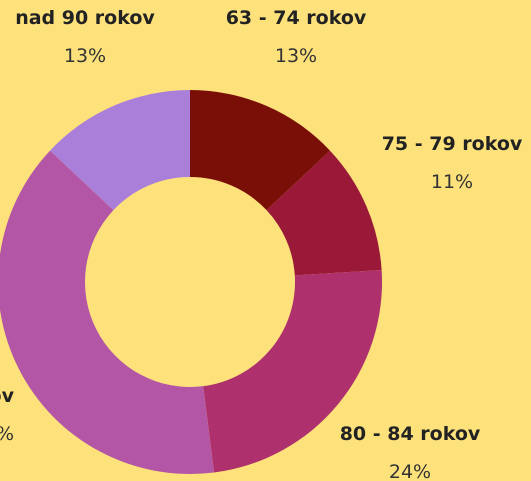 The height and width of the screenshot is (481, 531). What do you see at coordinates (452, 144) in the screenshot?
I see `segment-label: 75 - 79 rokov` at bounding box center [452, 144].